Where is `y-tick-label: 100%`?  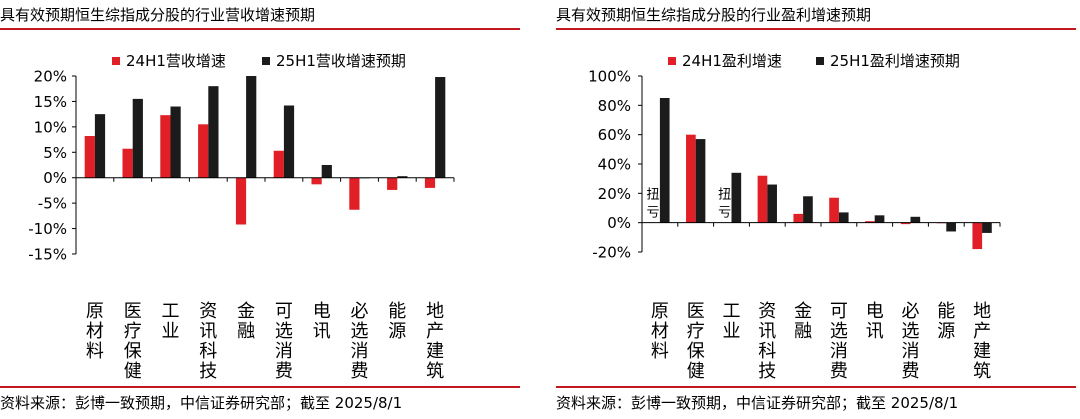 y-tick-label: 100% is located at coordinates (609, 77).